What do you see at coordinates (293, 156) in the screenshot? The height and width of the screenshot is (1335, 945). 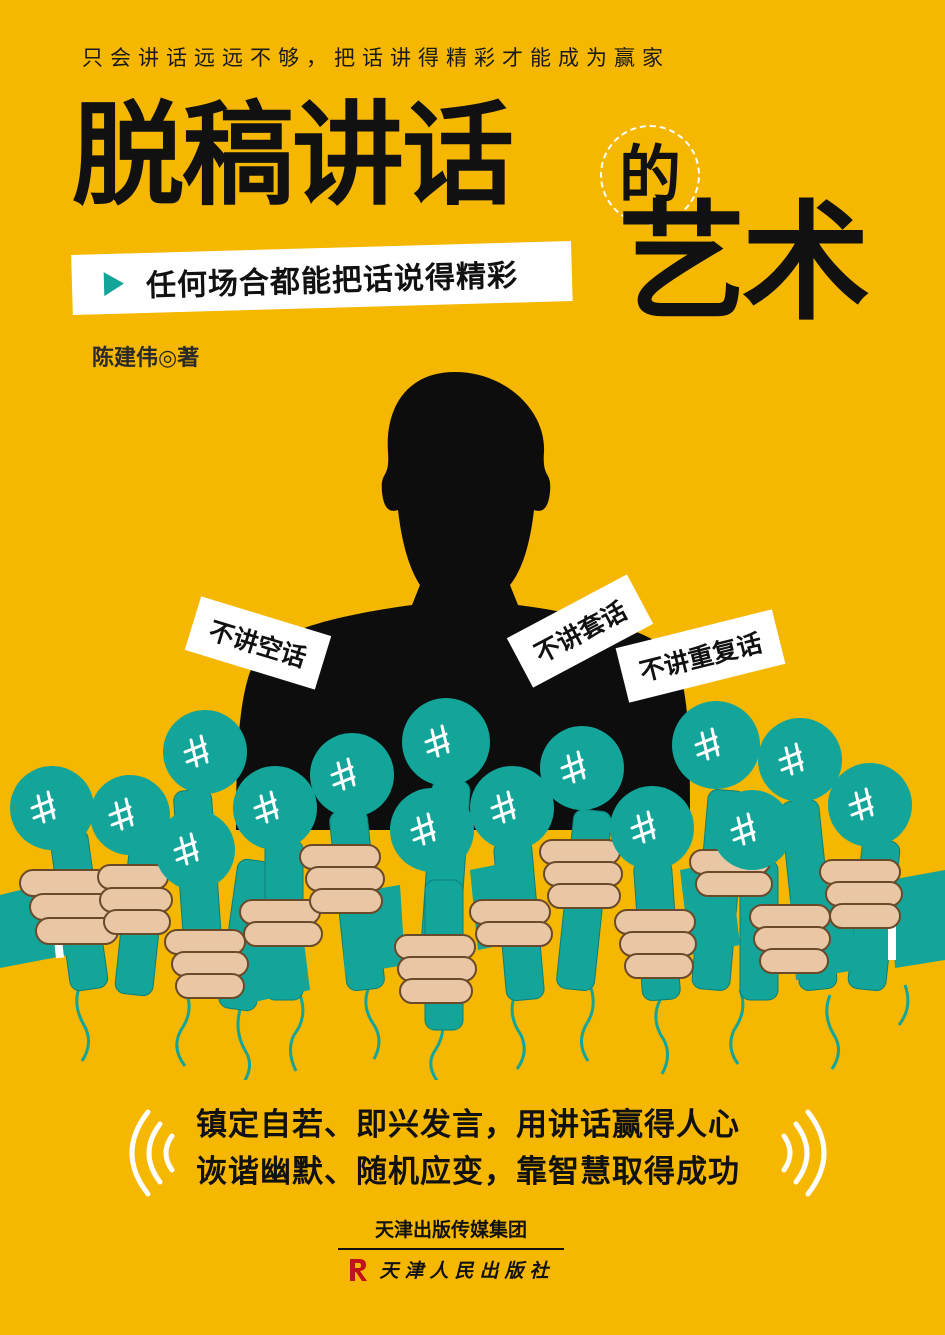 I see `title-main: 脱稿讲话` at bounding box center [293, 156].